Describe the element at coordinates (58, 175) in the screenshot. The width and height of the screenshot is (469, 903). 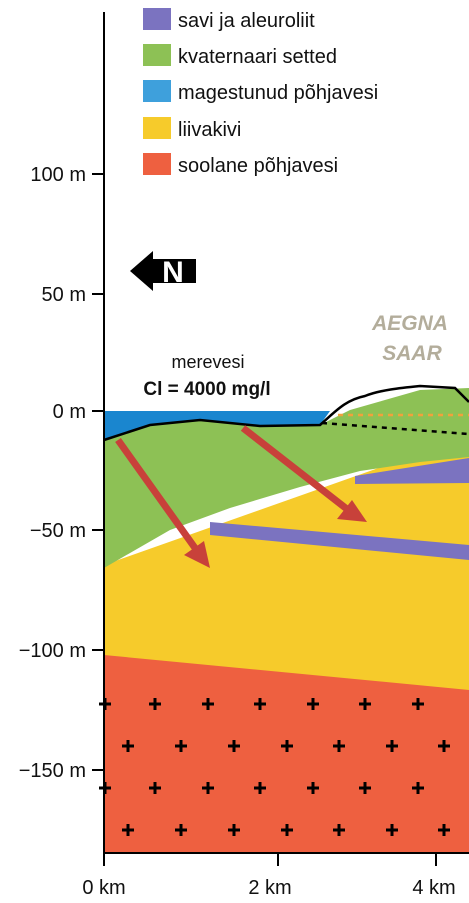
I see `depth-tick-label: 100 m` at that location.